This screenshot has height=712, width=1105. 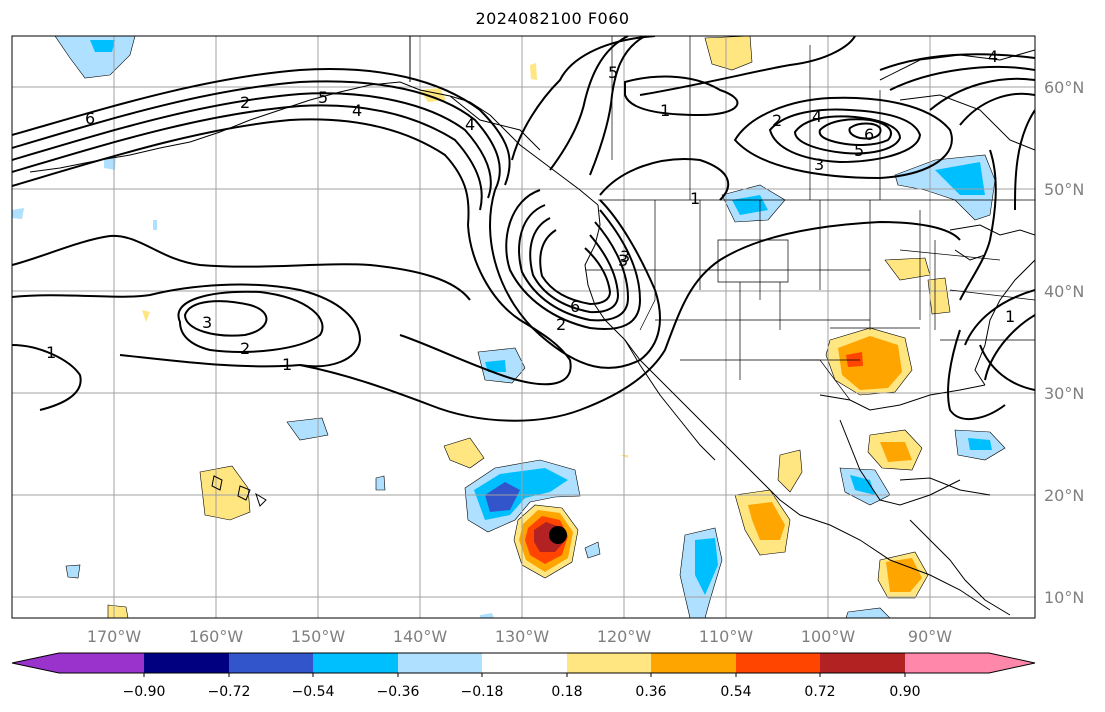 What do you see at coordinates (566, 692) in the screenshot?
I see `colorbar-tick-label: 0.18` at bounding box center [566, 692].